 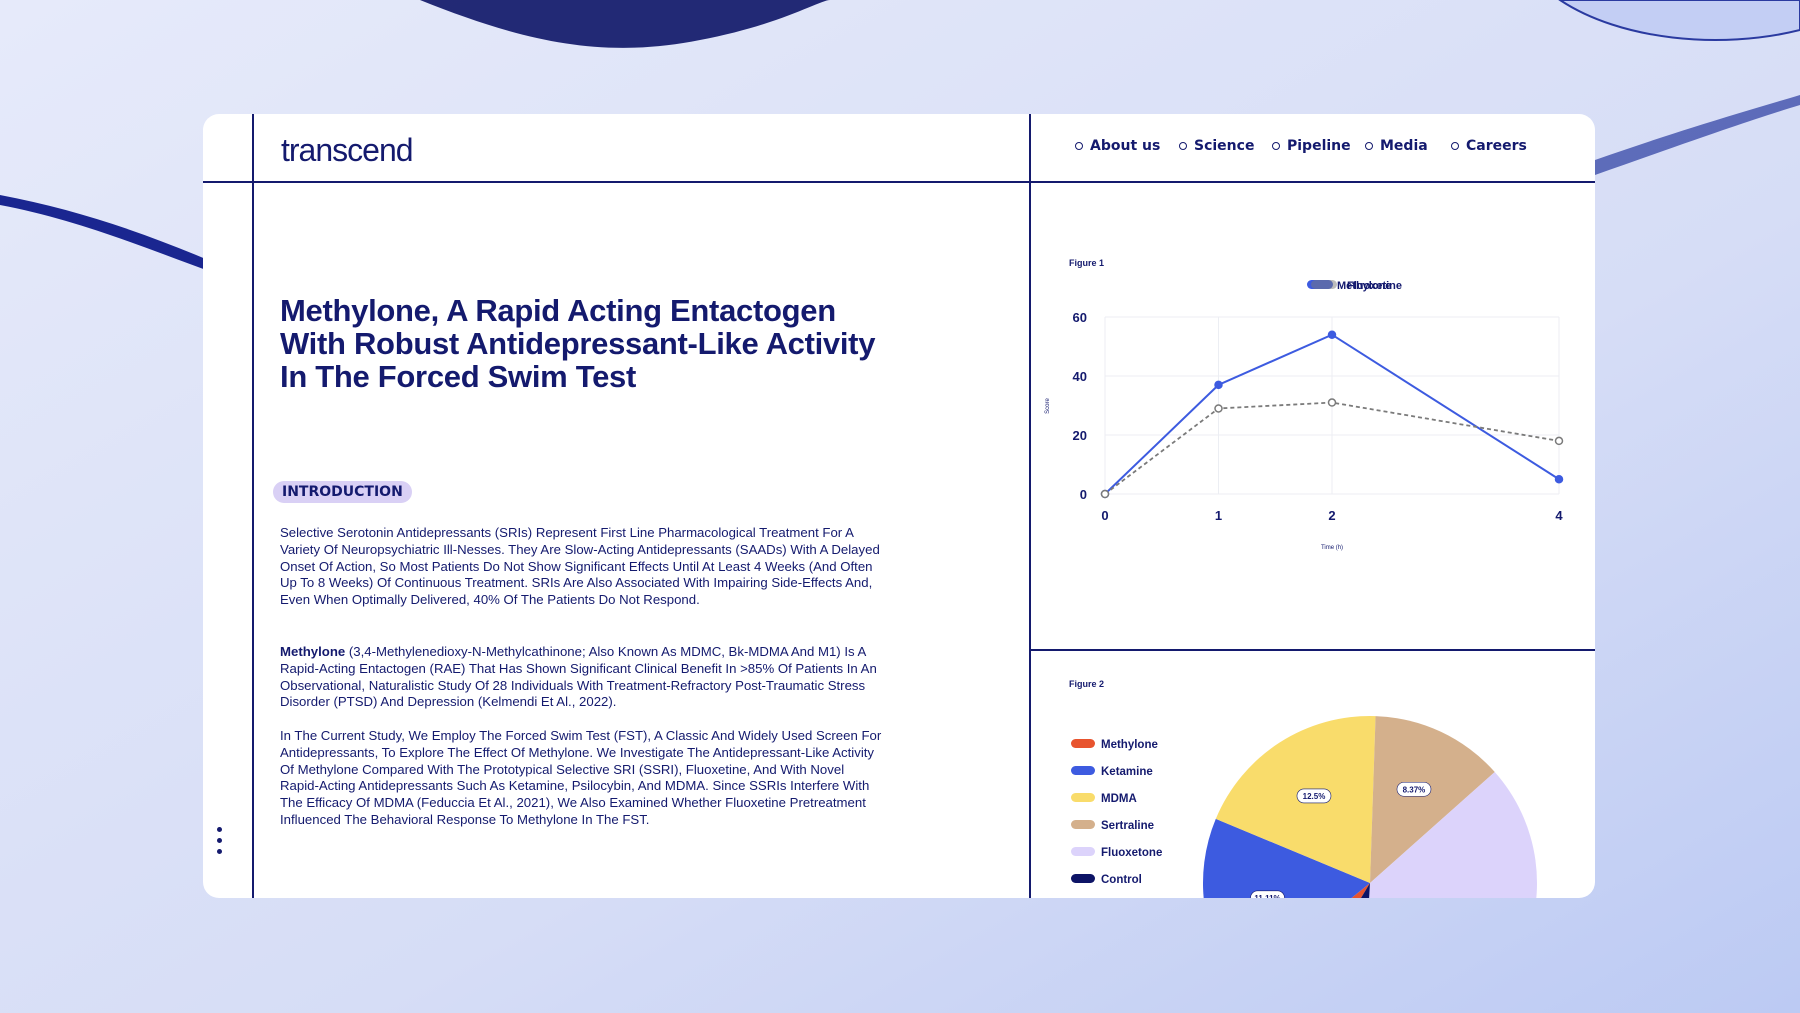 What do you see at coordinates (1080, 435) in the screenshot?
I see `y-tick-label: 20` at bounding box center [1080, 435].